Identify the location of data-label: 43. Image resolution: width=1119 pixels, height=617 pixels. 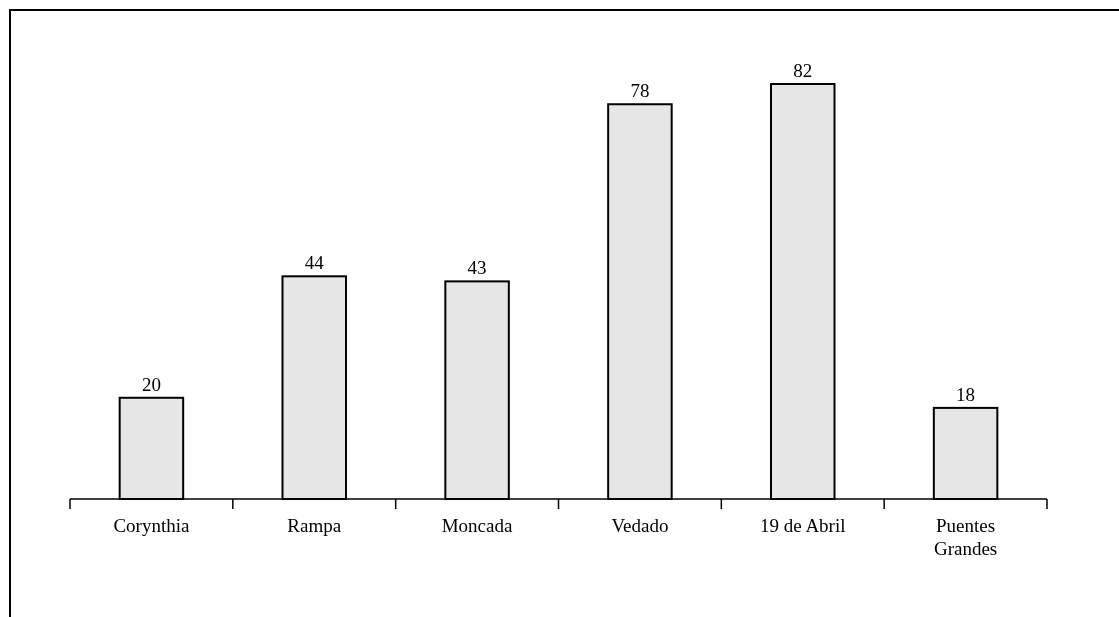
(477, 268).